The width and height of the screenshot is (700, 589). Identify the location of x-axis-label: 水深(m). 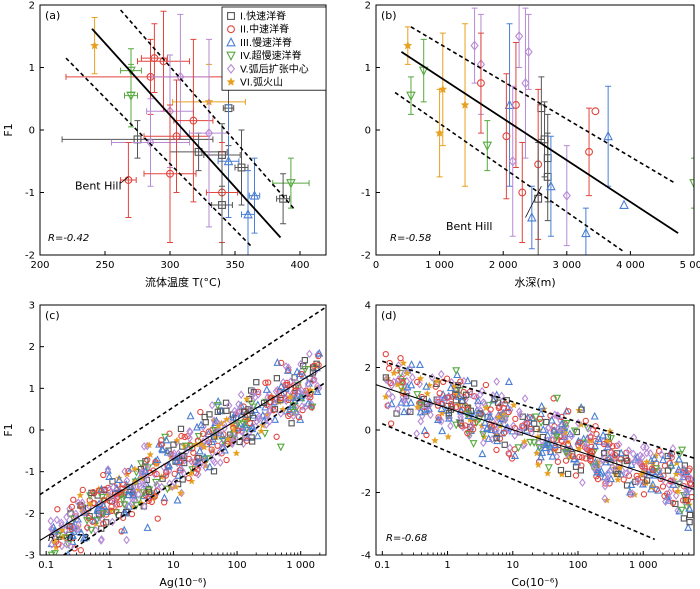
(534, 282).